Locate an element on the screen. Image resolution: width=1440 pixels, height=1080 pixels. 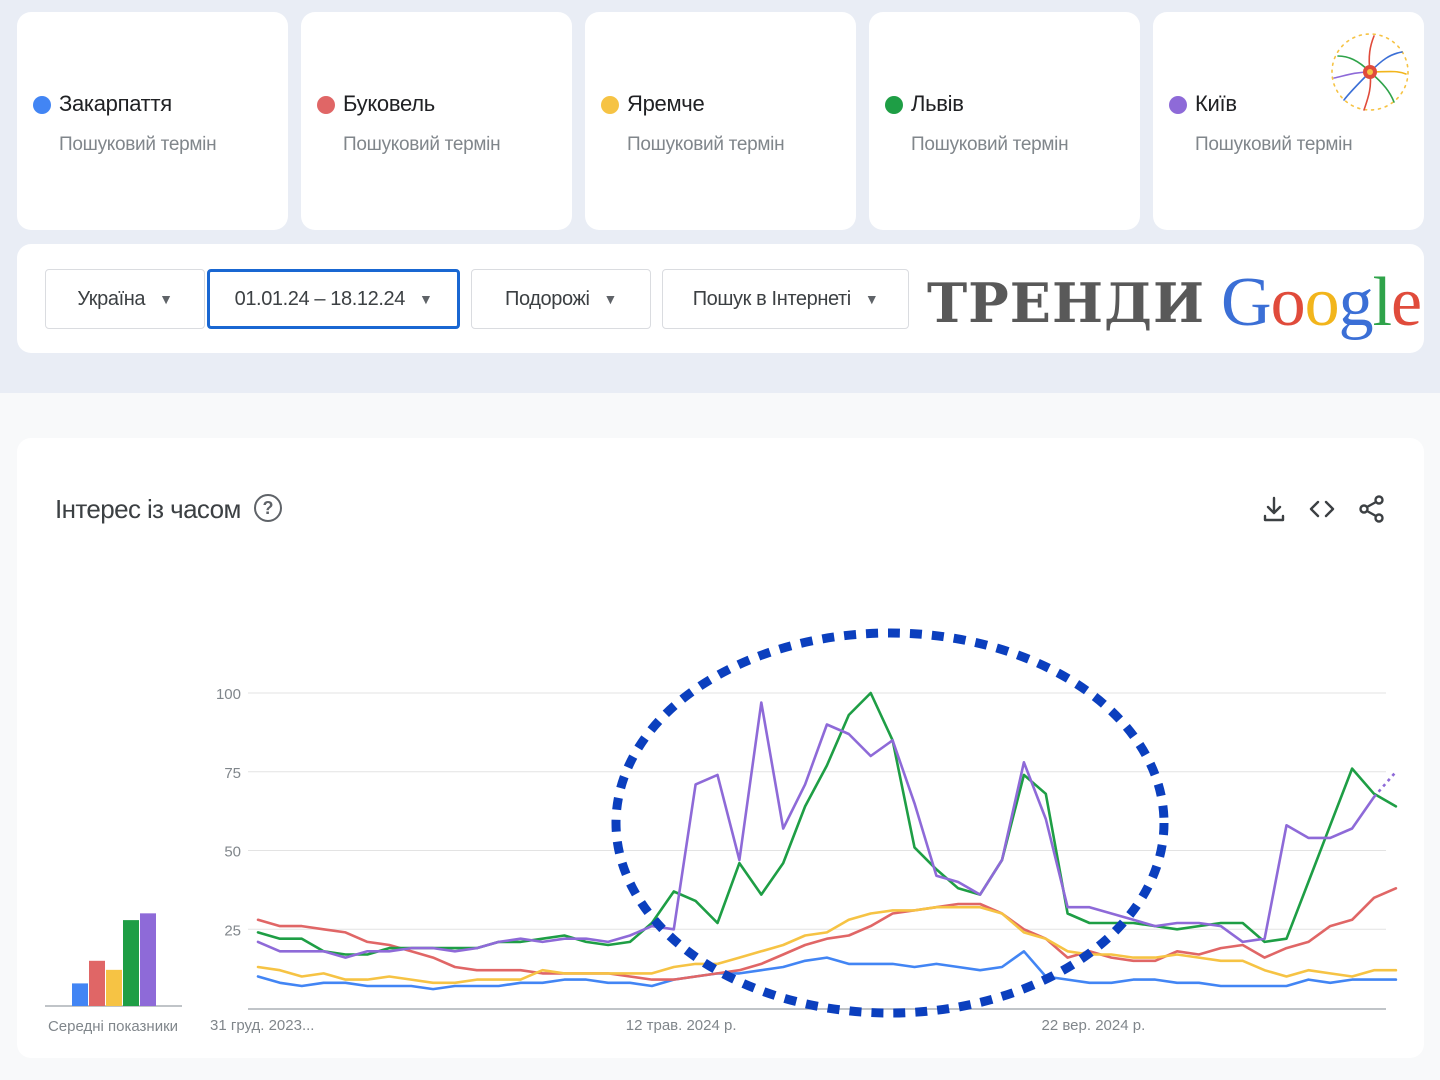
google-wordmark: Google is located at coordinates (1321, 303).